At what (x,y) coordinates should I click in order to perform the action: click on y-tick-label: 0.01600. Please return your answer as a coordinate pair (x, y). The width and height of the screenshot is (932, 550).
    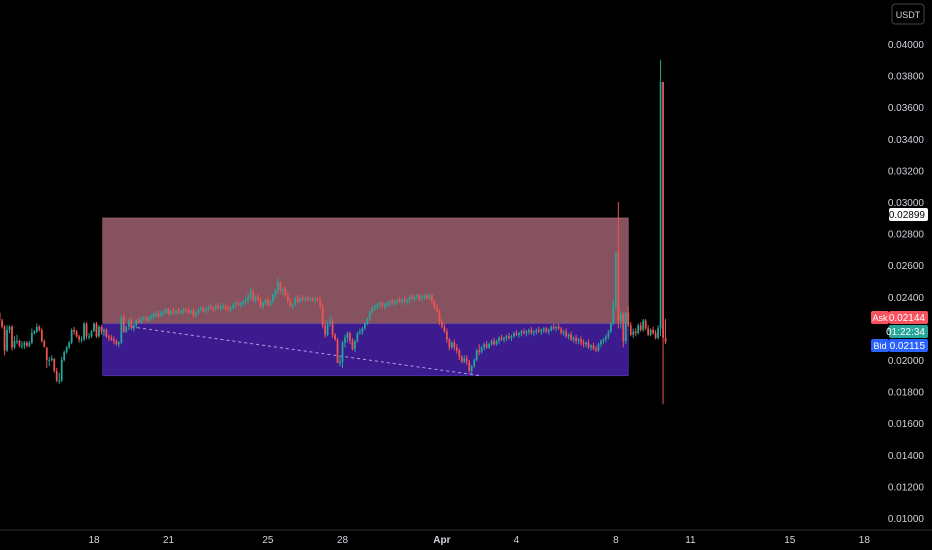
    Looking at the image, I should click on (906, 424).